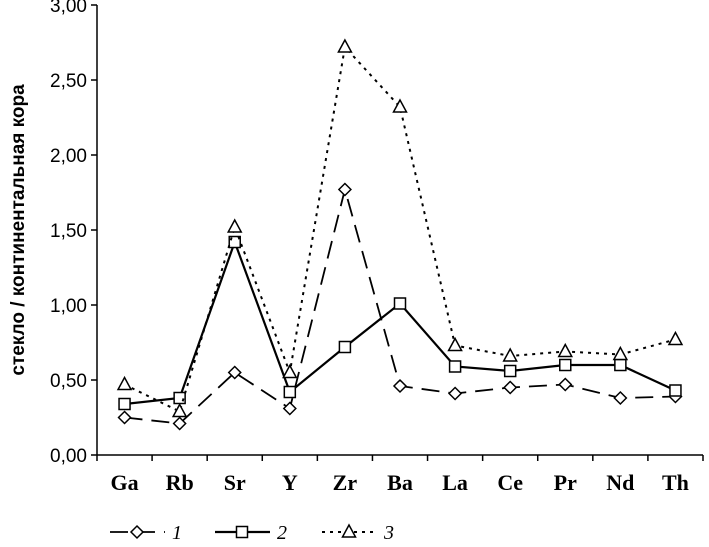 The width and height of the screenshot is (709, 547). Describe the element at coordinates (177, 533) in the screenshot. I see `legend-label-1: 1` at that location.